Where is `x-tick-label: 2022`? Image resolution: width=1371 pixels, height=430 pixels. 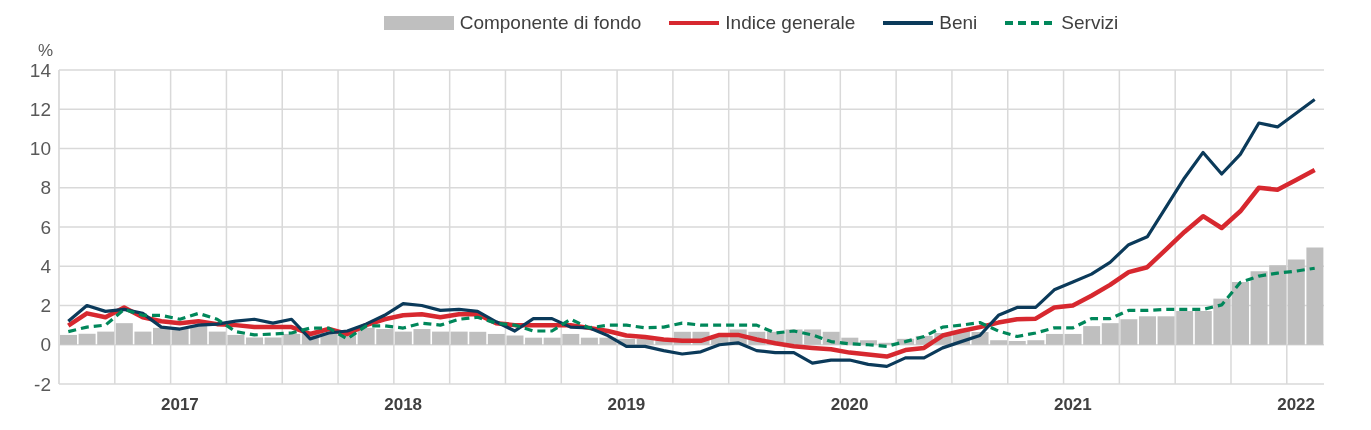 x-tick-label: 2022 is located at coordinates (1296, 404).